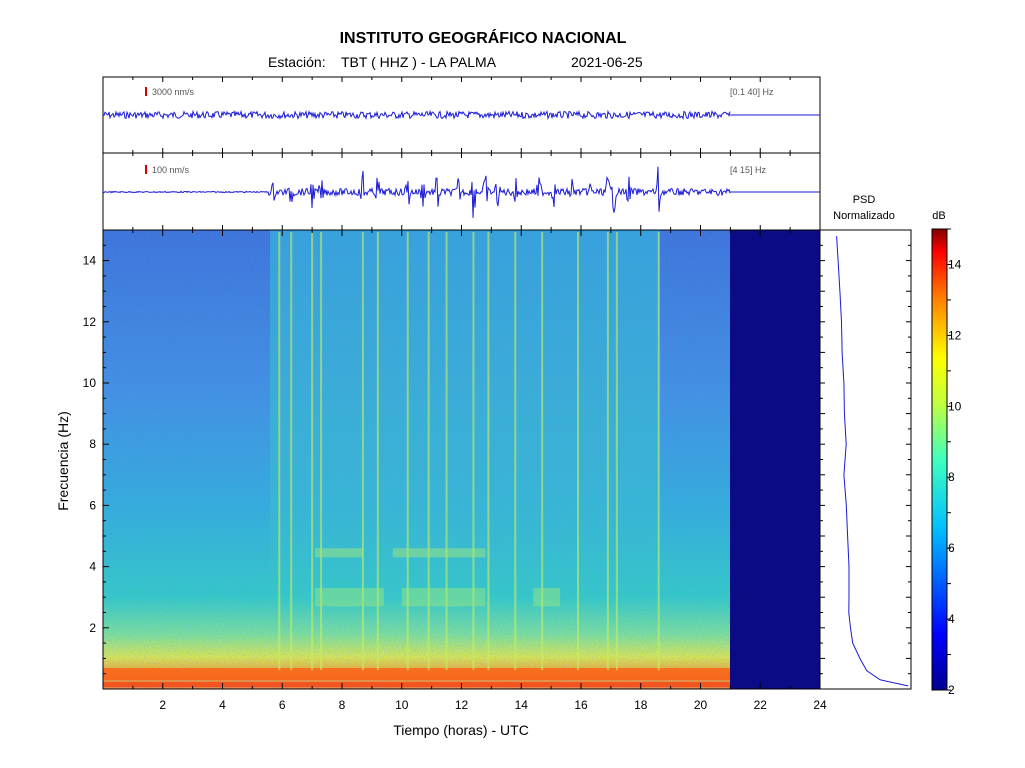 Image resolution: width=1025 pixels, height=768 pixels. Describe the element at coordinates (607, 62) in the screenshot. I see `date-label: 2021-06-25` at that location.